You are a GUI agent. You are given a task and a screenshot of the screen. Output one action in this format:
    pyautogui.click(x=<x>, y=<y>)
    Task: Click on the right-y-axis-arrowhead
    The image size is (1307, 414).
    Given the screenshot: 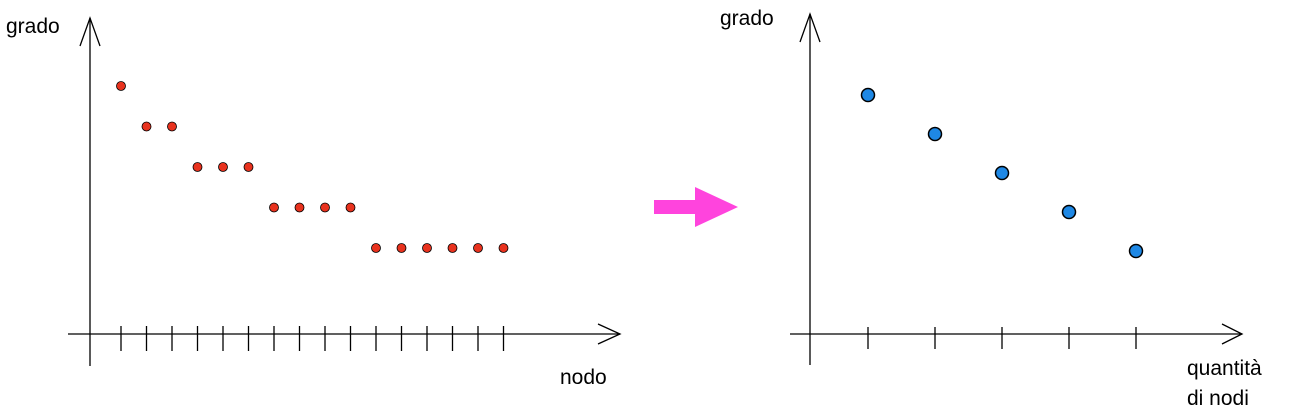 What is the action you would take?
    pyautogui.click(x=810, y=27)
    